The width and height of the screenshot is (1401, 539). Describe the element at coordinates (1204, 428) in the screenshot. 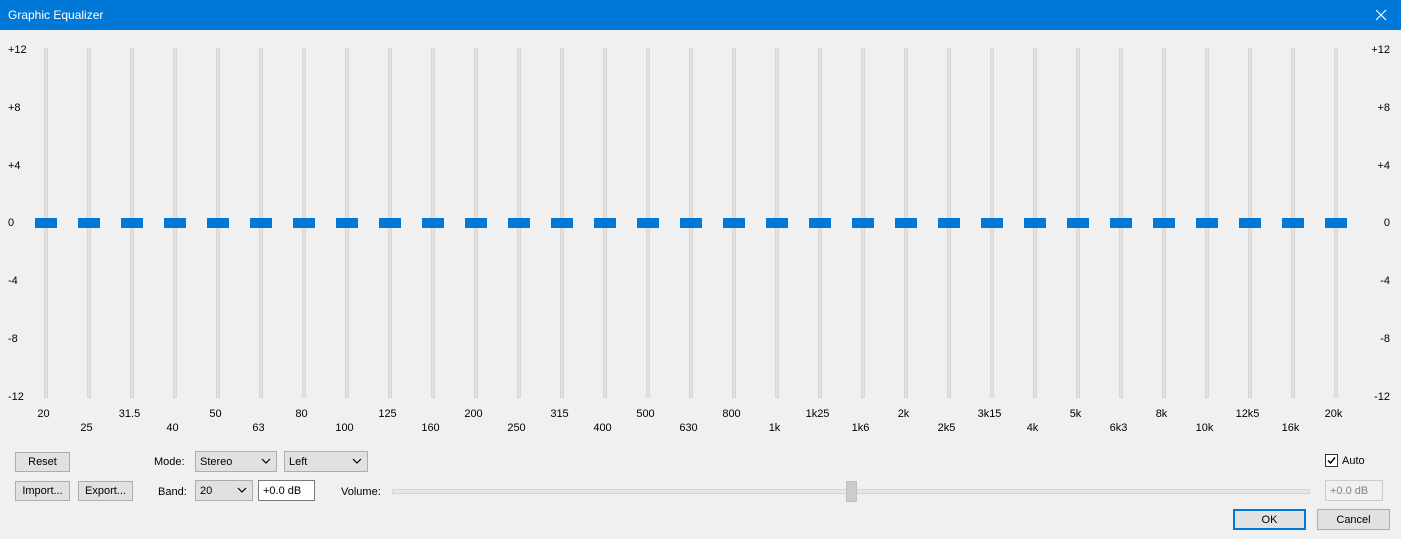

I see `band-frequency-label: 10k` at that location.